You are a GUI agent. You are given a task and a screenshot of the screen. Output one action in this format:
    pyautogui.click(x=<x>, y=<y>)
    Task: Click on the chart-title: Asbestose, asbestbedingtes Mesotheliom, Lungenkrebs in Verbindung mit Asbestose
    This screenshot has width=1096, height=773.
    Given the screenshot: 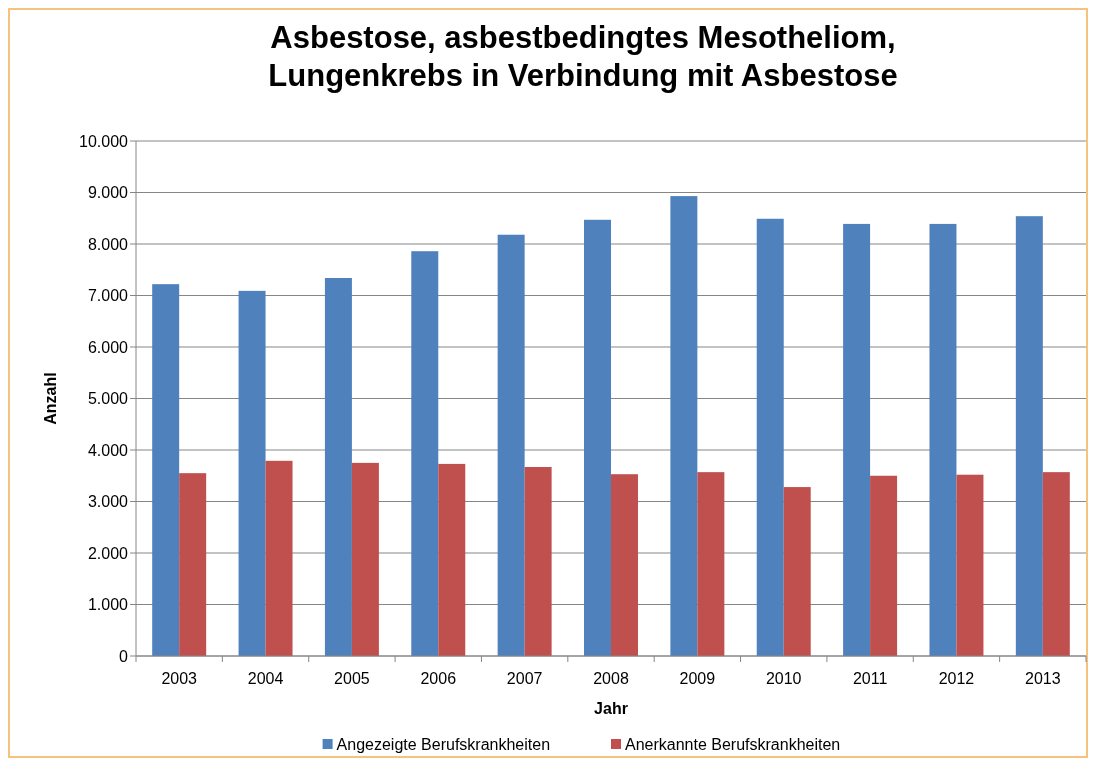 What is the action you would take?
    pyautogui.click(x=583, y=56)
    